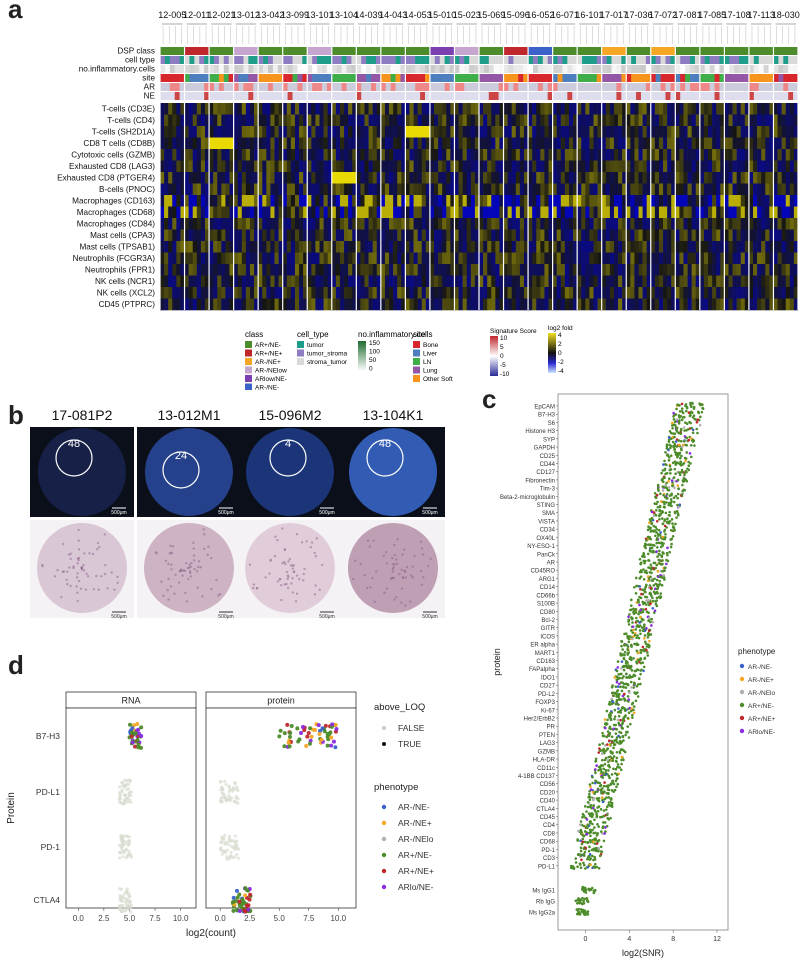 The width and height of the screenshot is (800, 971). What do you see at coordinates (505, 374) in the screenshot?
I see `legend-sig-tick: -10` at bounding box center [505, 374].